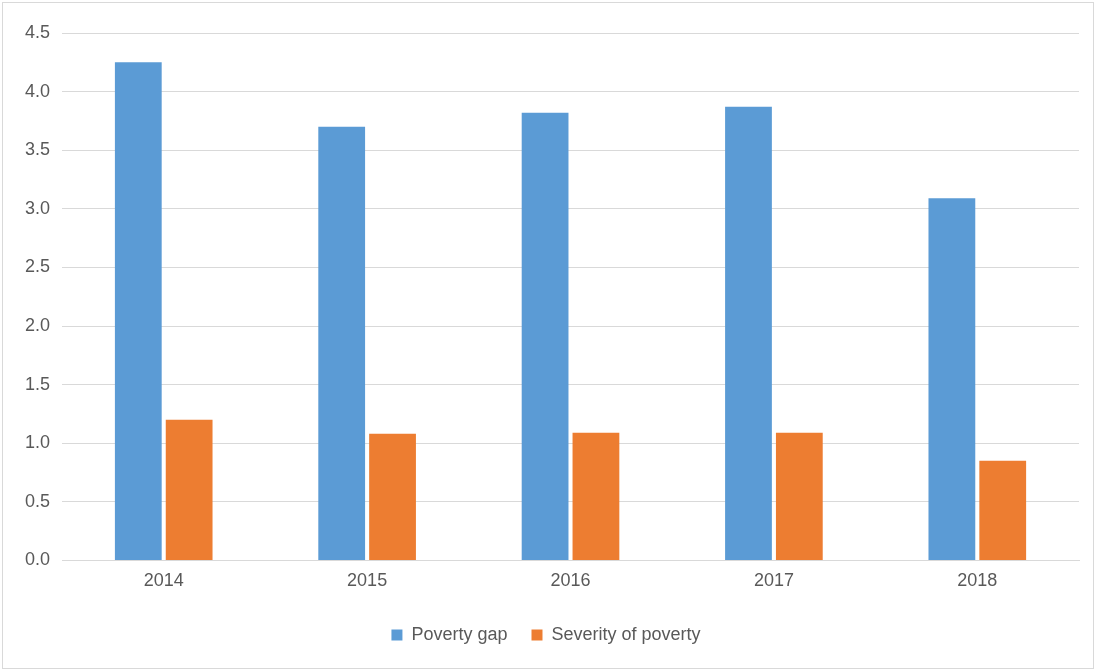 Image resolution: width=1096 pixels, height=671 pixels. What do you see at coordinates (37, 442) in the screenshot?
I see `y-tick-label: 1.0` at bounding box center [37, 442].